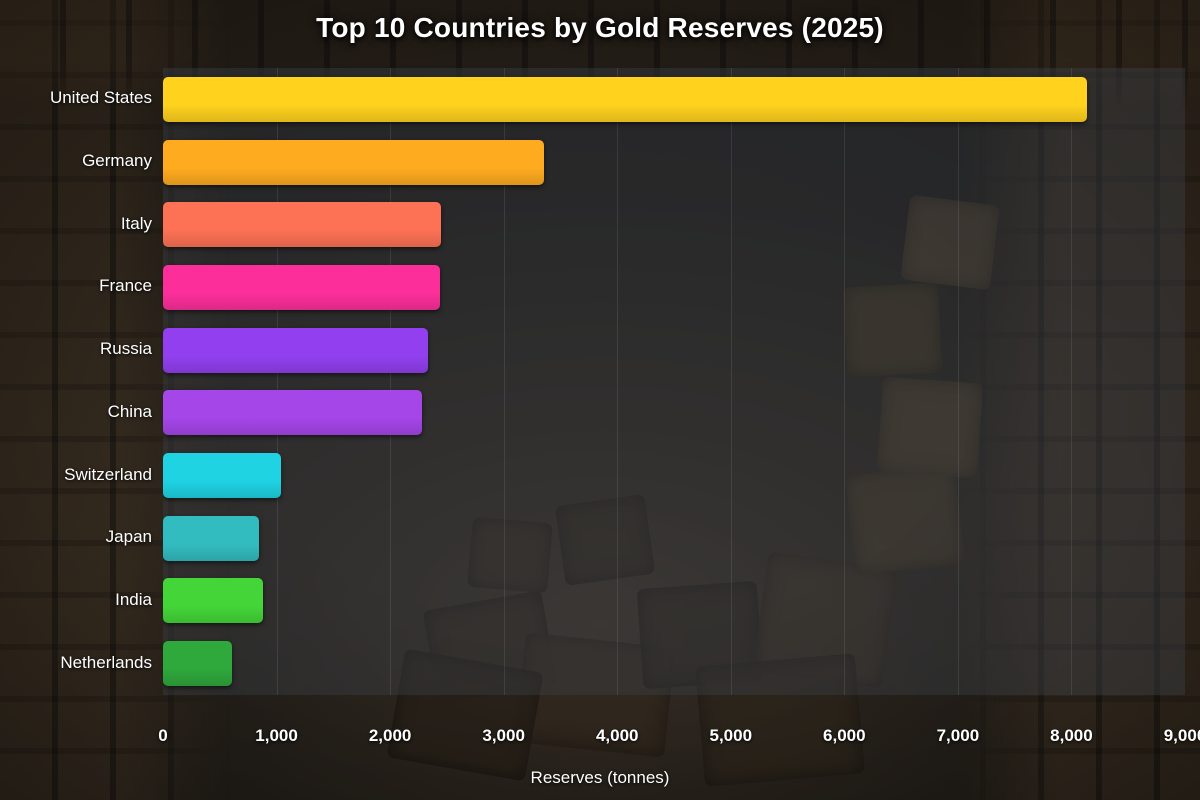 Image resolution: width=1200 pixels, height=800 pixels. I want to click on x-axis-tick-label: 3,000, so click(503, 735).